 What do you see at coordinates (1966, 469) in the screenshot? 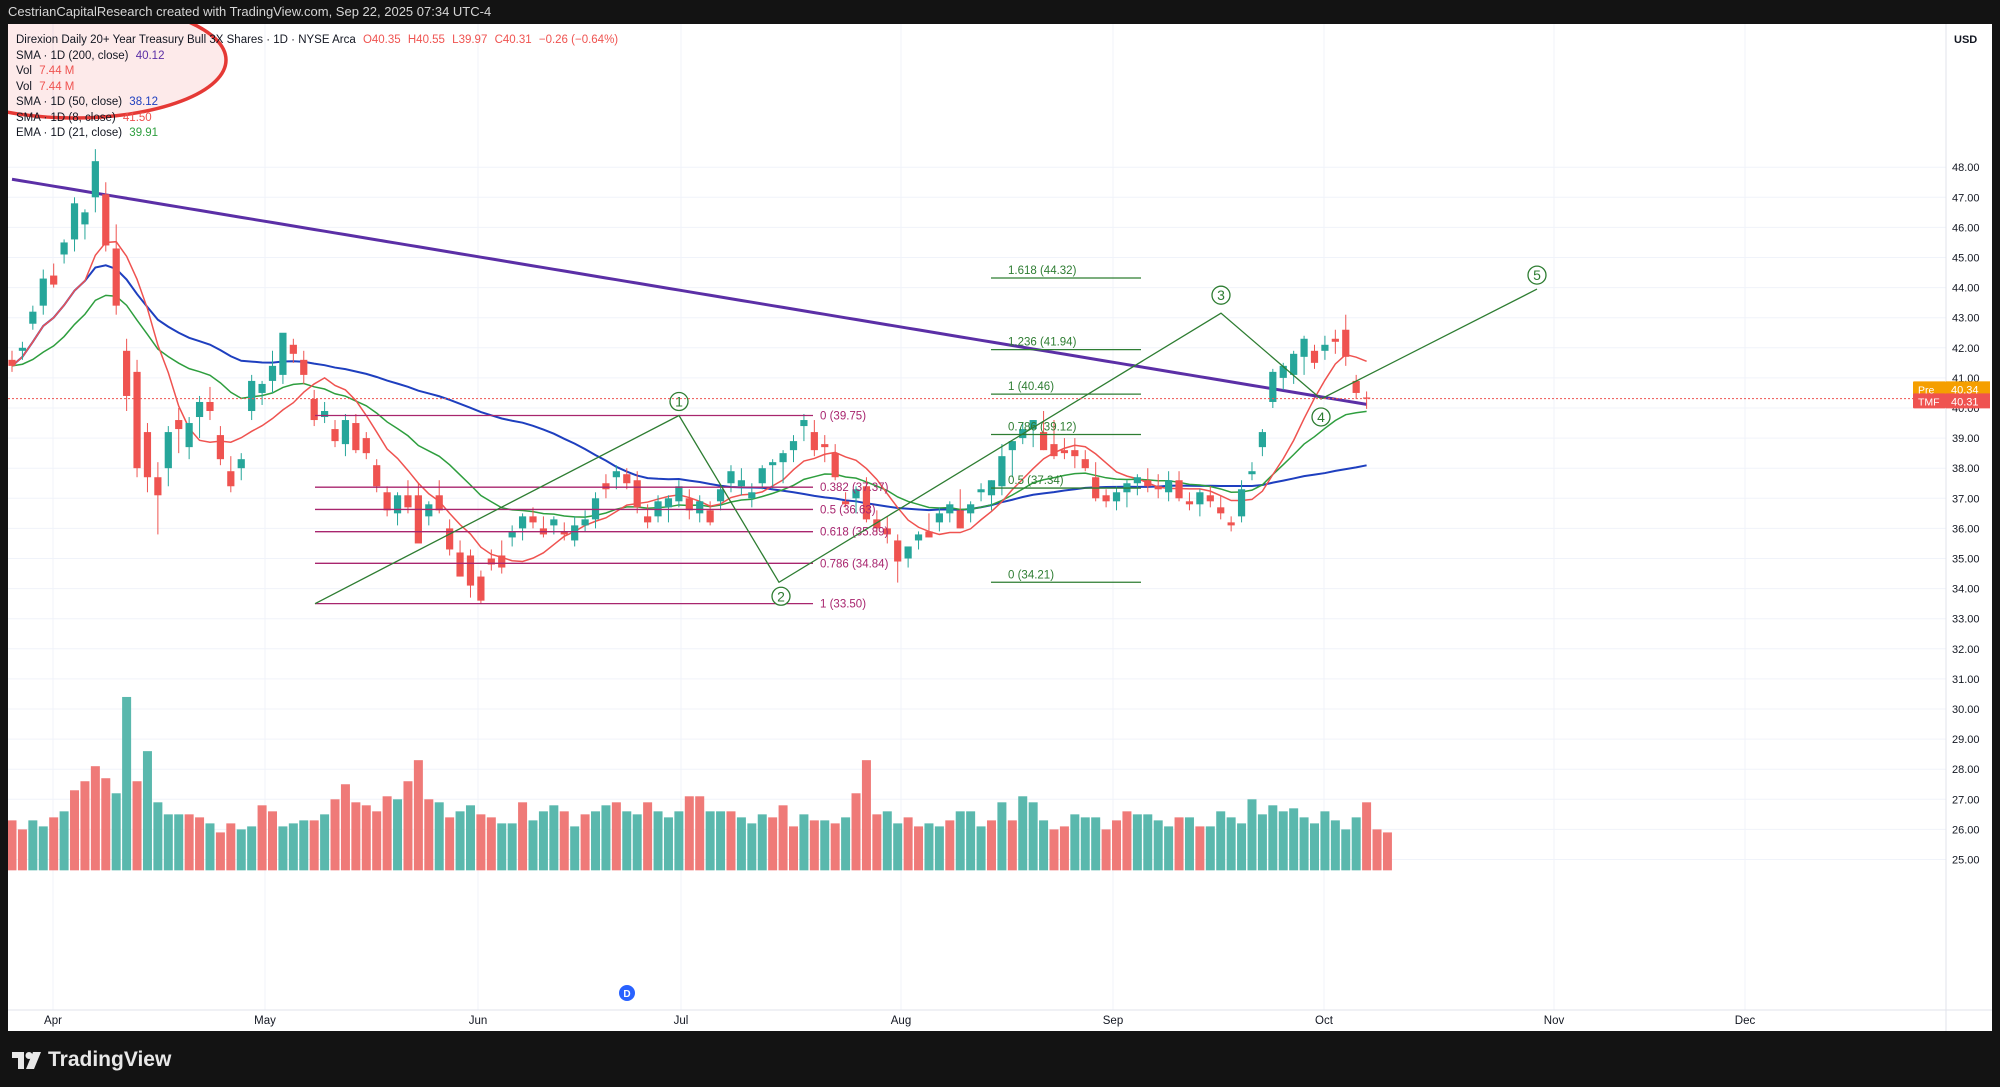
I see `price-axis-tick: 38.00` at bounding box center [1966, 469].